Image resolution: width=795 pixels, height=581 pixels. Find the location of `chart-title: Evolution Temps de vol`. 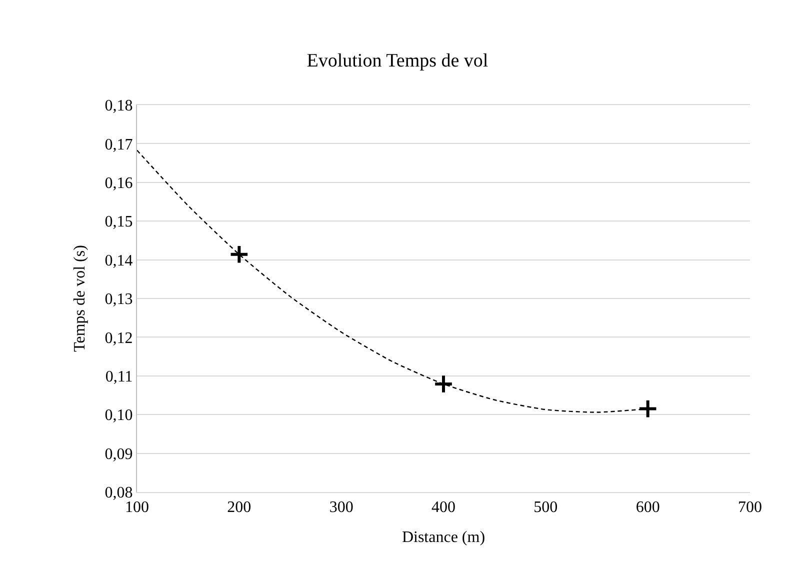

chart-title: Evolution Temps de vol is located at coordinates (397, 61).